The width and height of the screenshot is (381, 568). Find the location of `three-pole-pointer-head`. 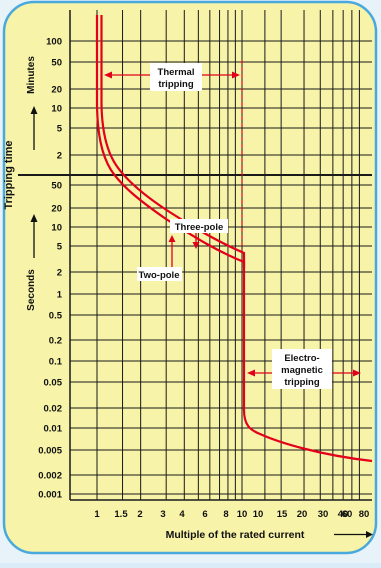

three-pole-pointer-head is located at coordinates (196, 245).